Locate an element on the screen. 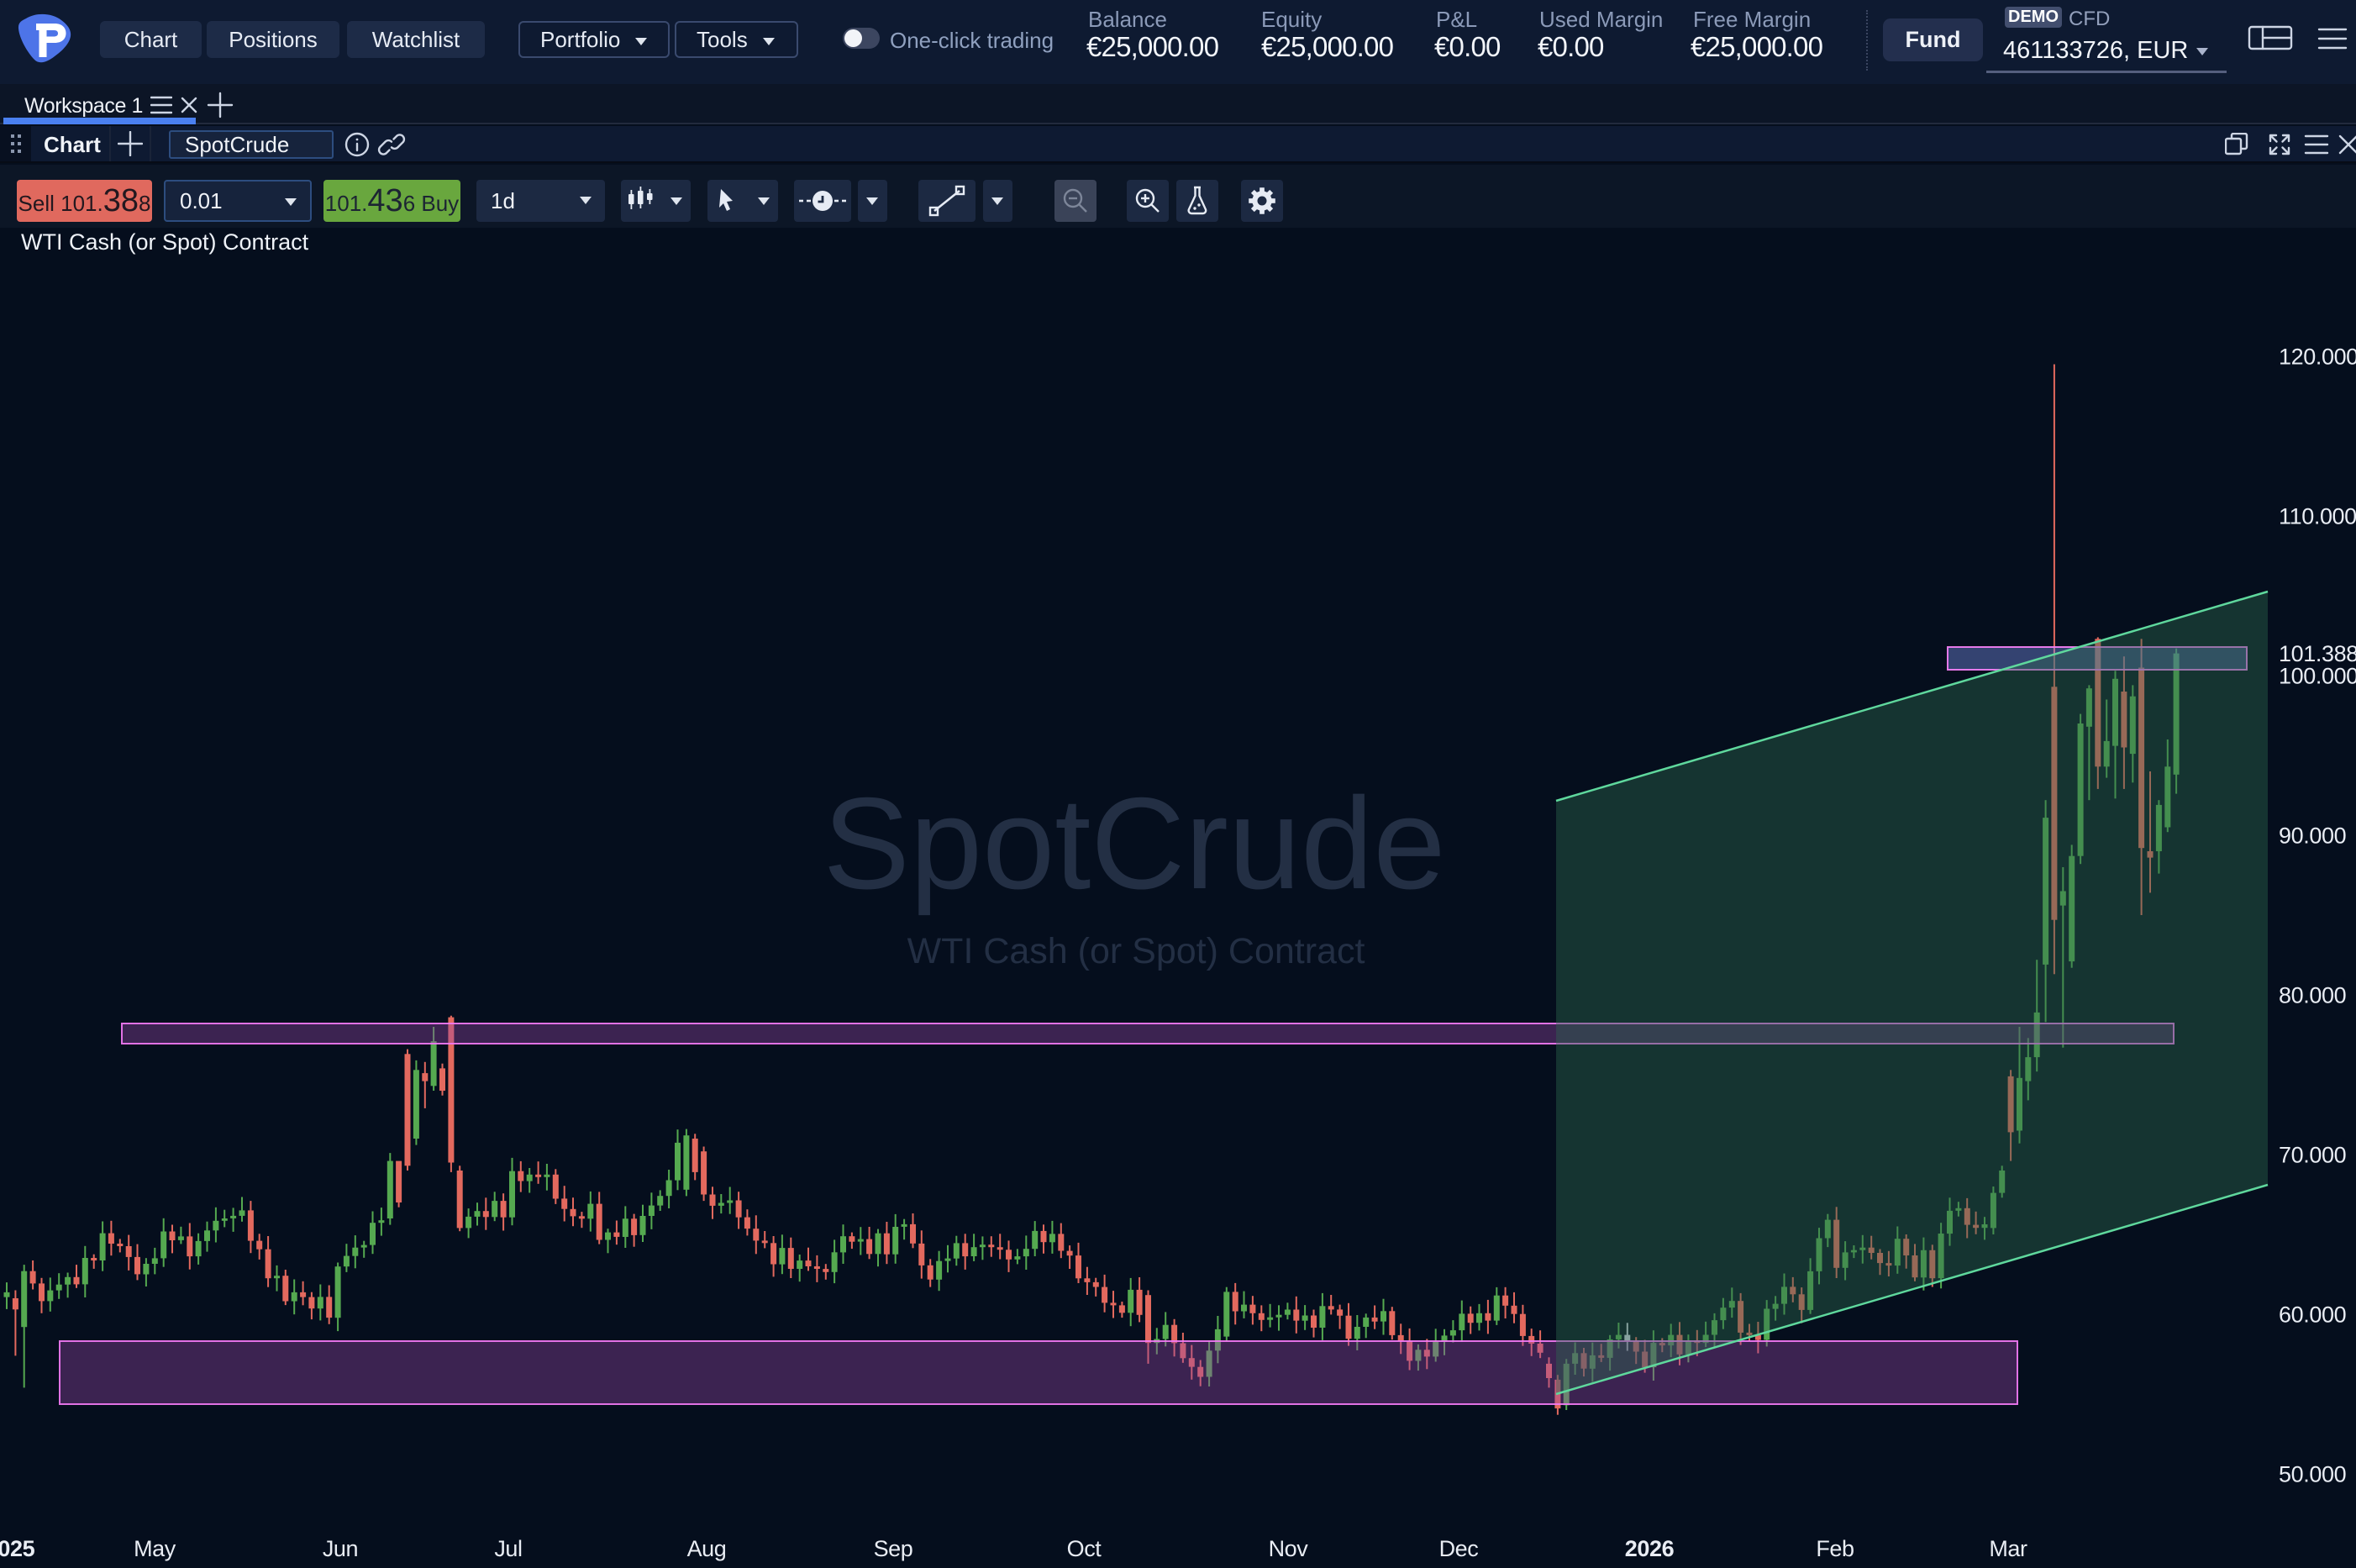  svg-text: 90.000 is located at coordinates (2312, 836).